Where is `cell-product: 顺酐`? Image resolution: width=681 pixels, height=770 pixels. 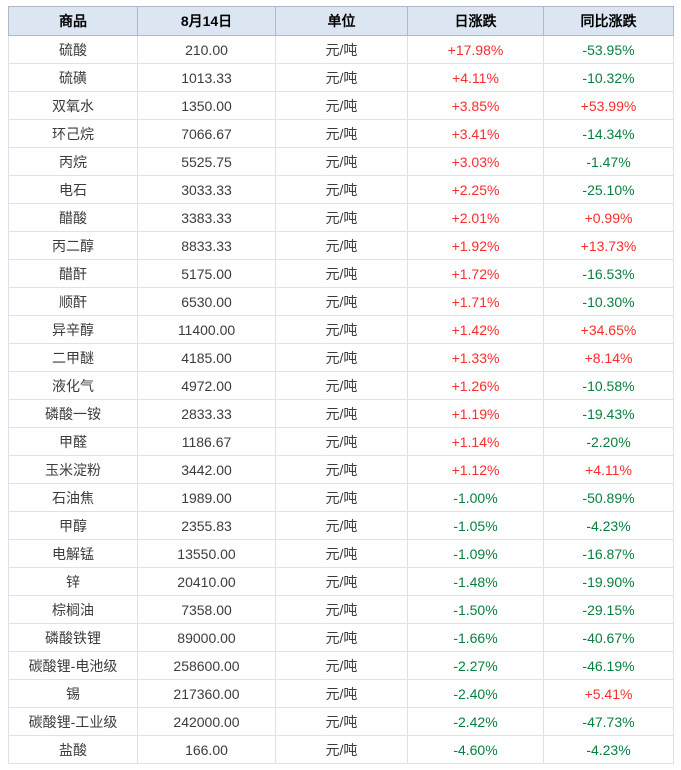
cell-product: 顺酐 is located at coordinates (73, 301).